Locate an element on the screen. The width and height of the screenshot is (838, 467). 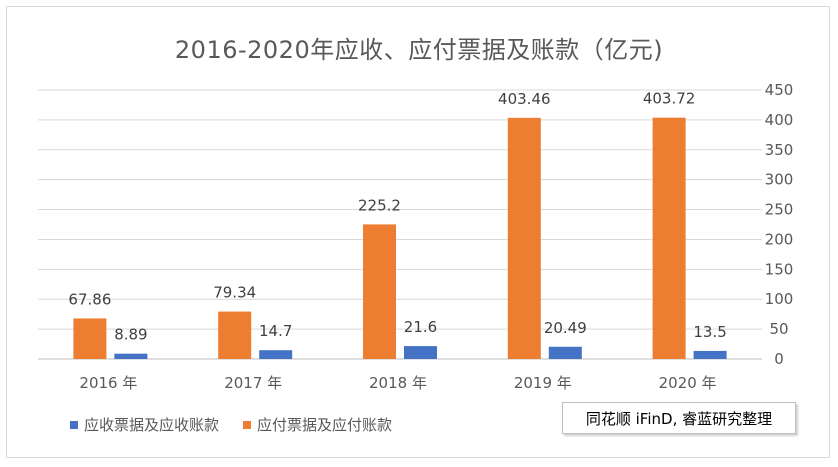
data-label-receivable: 8.89 is located at coordinates (130, 335).